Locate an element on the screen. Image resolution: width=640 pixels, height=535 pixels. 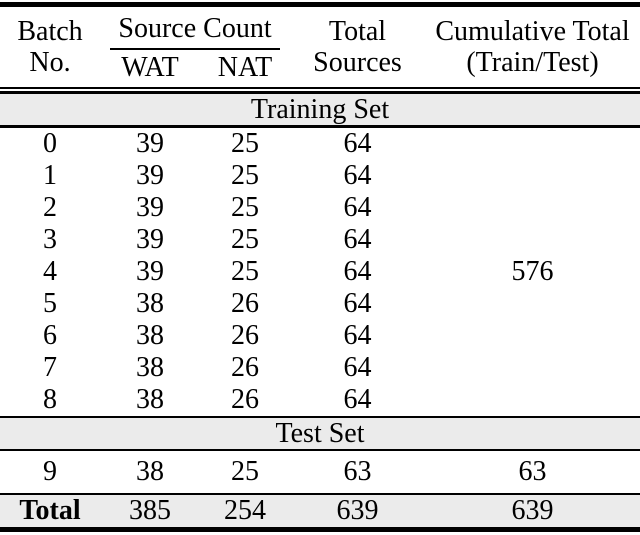
col-header-cumulative-line2: (Train/Test) is located at coordinates (532, 62).